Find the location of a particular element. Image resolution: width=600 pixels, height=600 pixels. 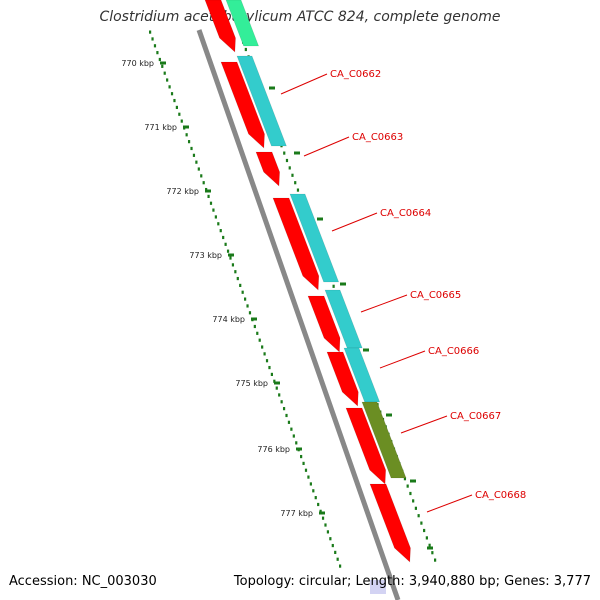

scroll-marker is located at coordinates (378, 587).